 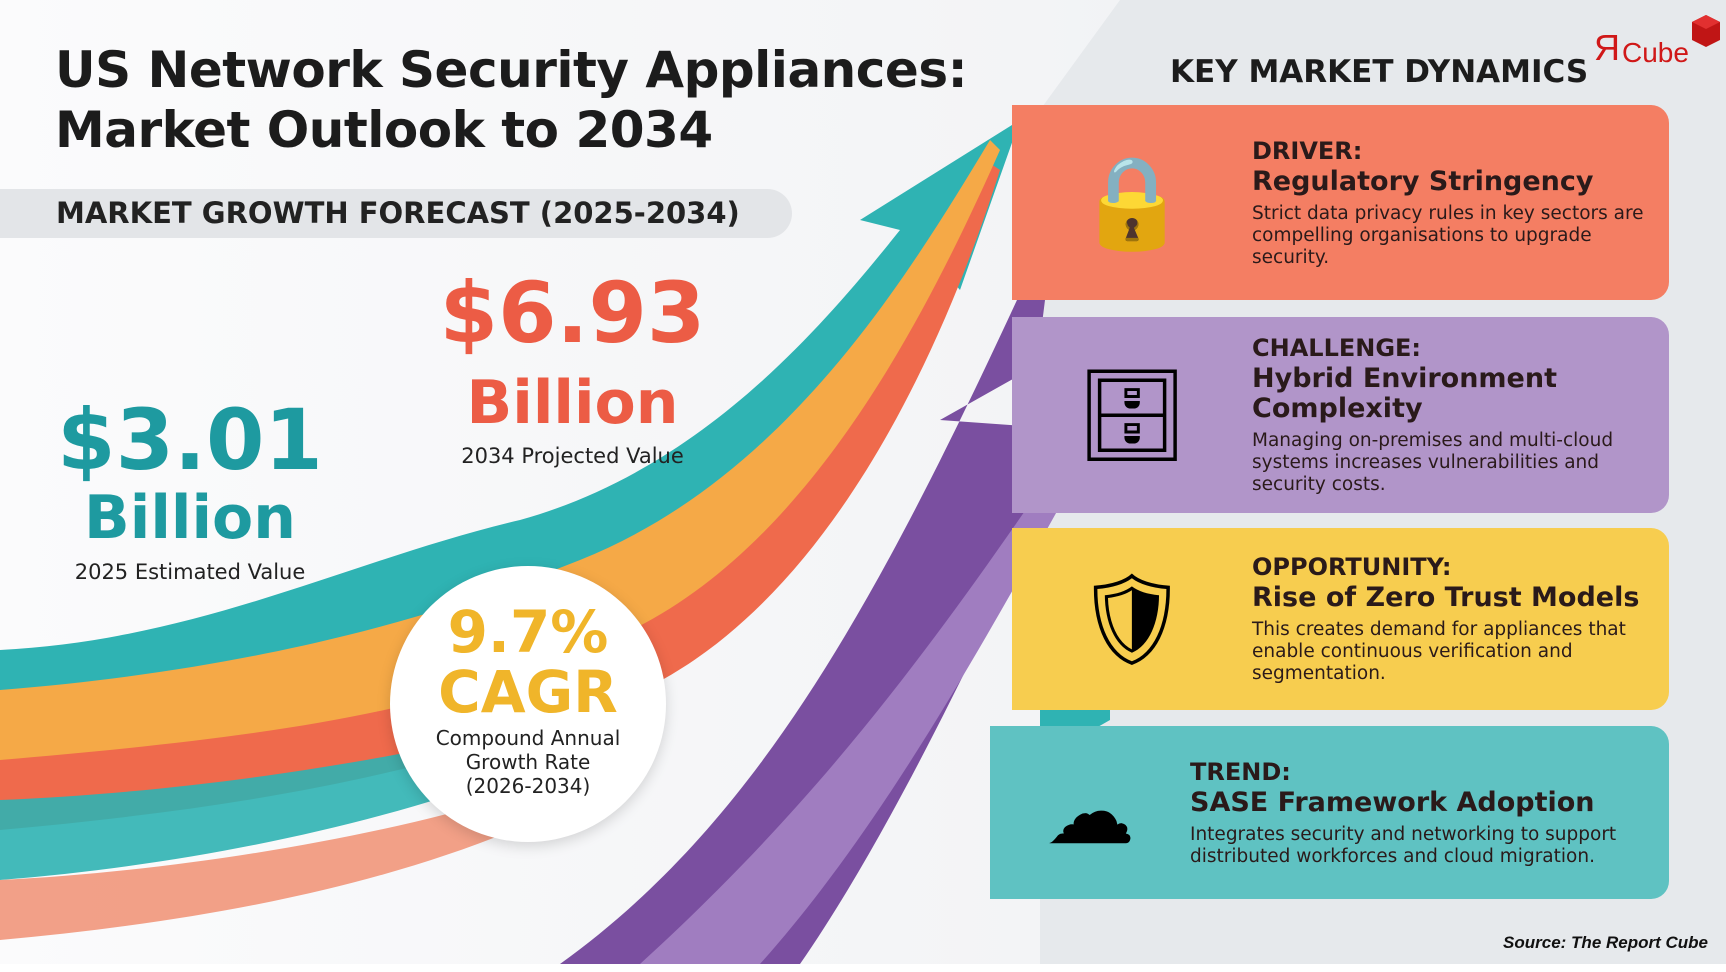 I want to click on projected-value: $6.93, so click(x=572, y=313).